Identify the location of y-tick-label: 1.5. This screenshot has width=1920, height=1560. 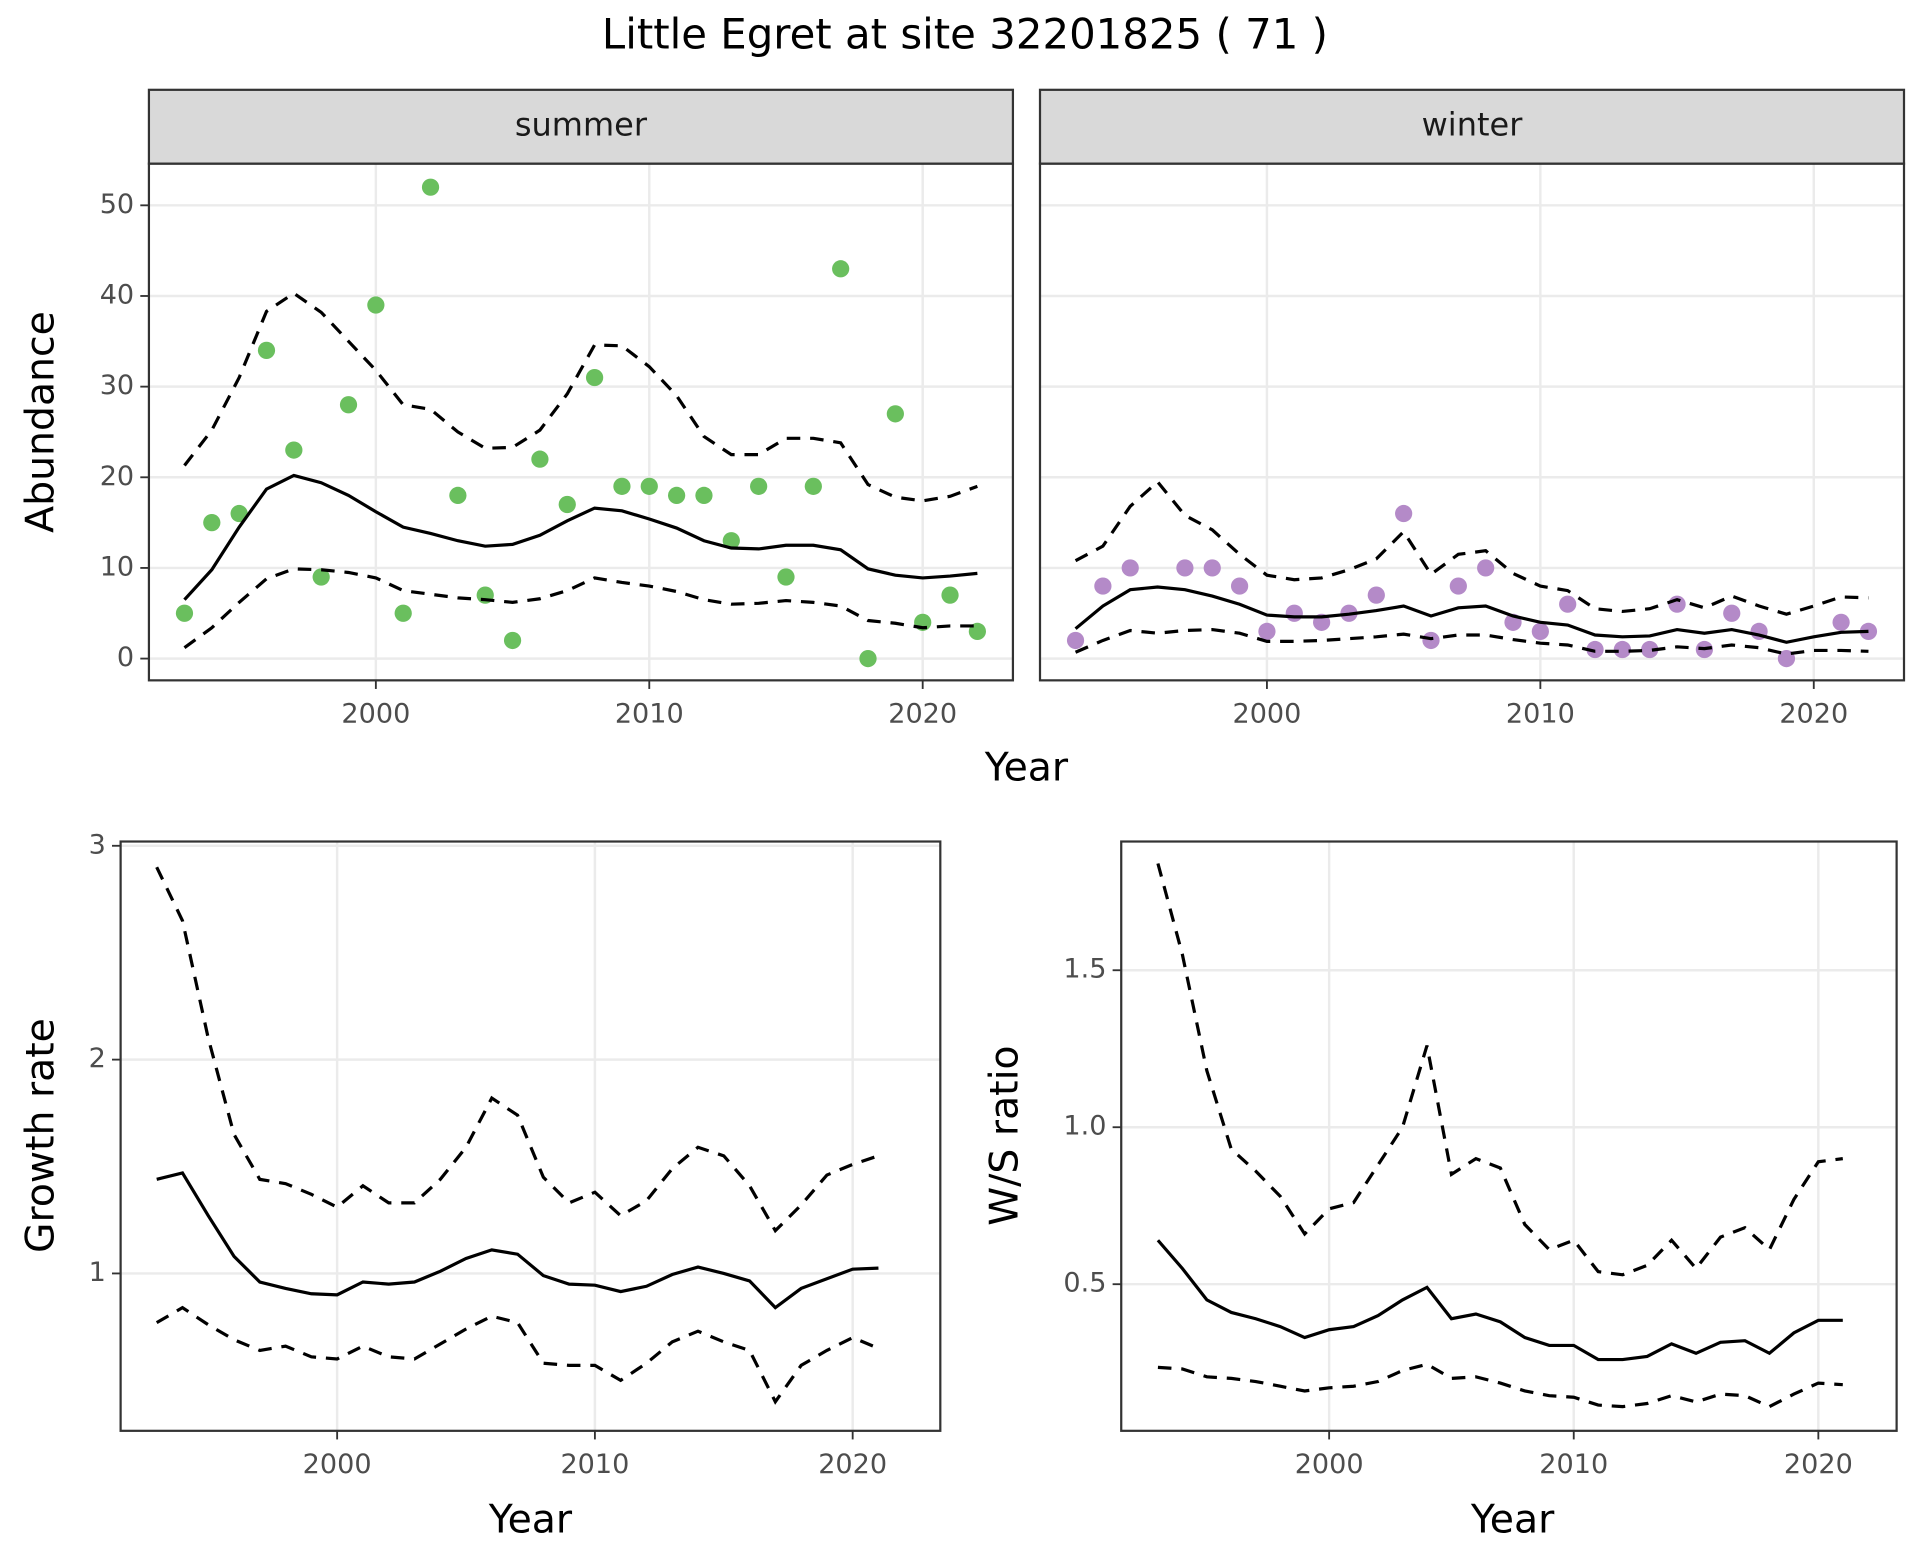
(1084, 969).